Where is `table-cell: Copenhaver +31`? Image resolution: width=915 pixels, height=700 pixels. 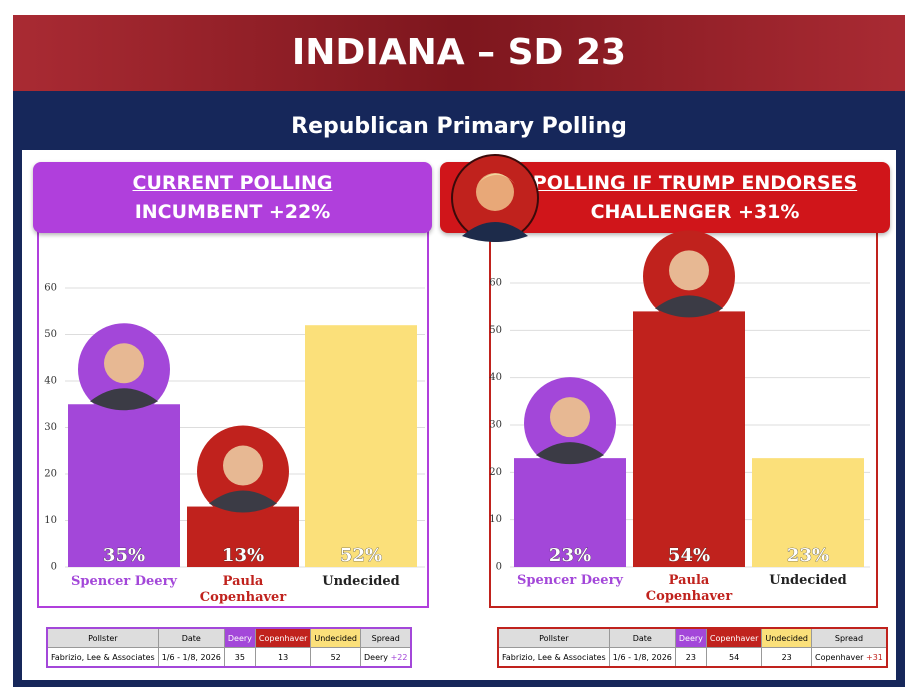 table-cell: Copenhaver +31 is located at coordinates (849, 657).